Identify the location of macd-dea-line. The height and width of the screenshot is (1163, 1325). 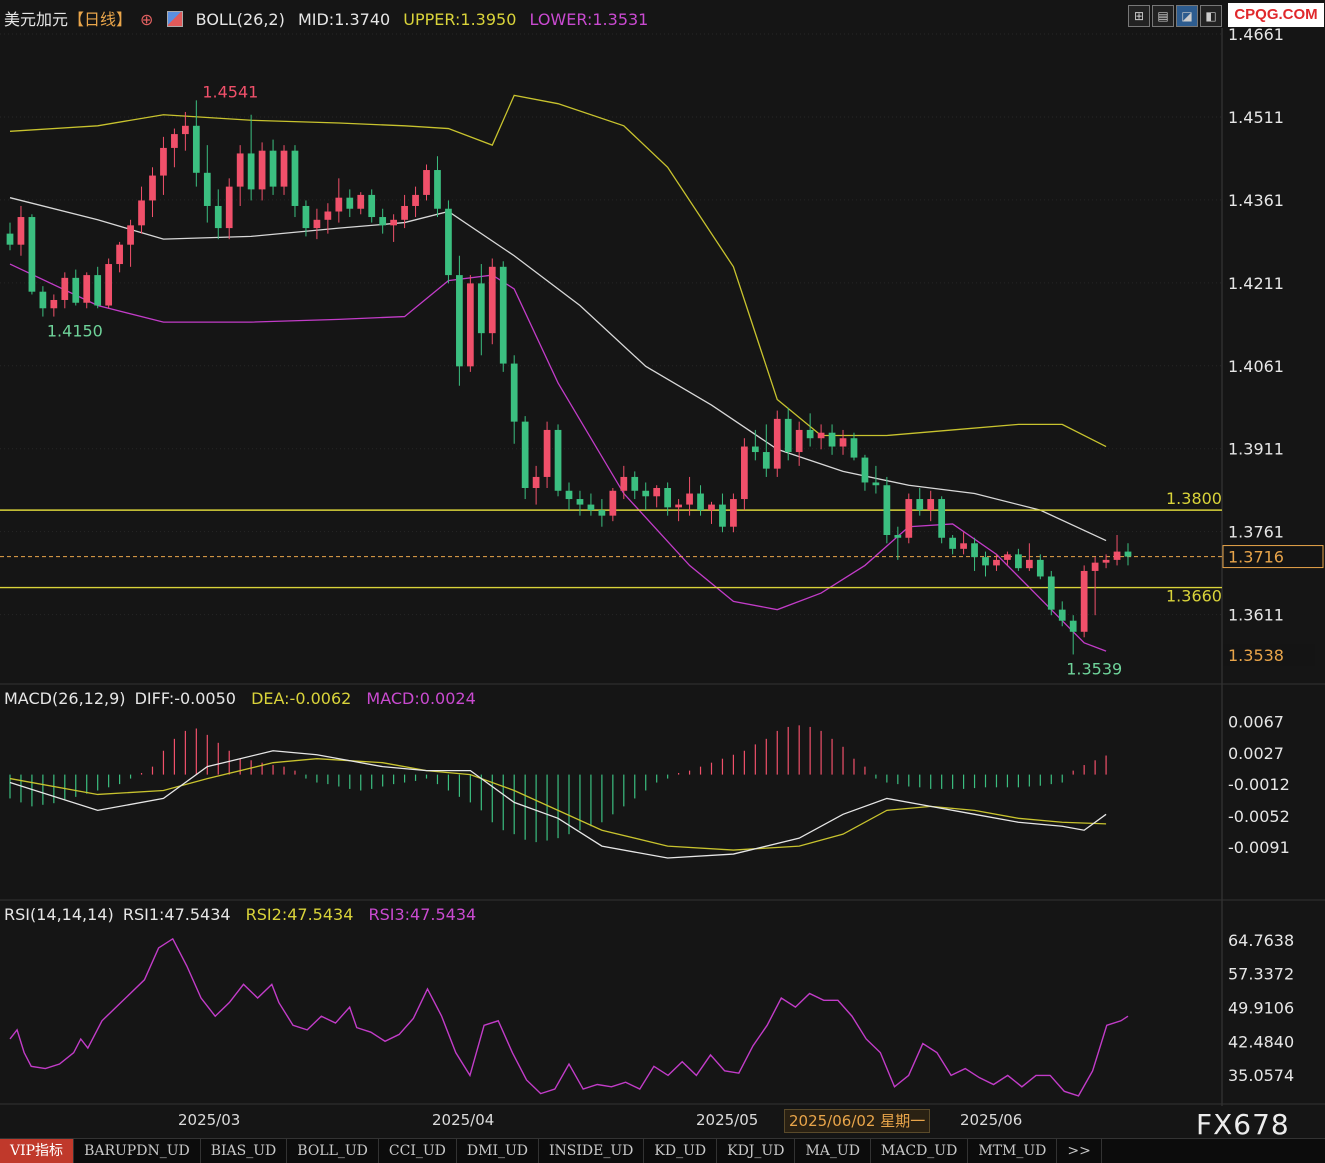
(558, 804).